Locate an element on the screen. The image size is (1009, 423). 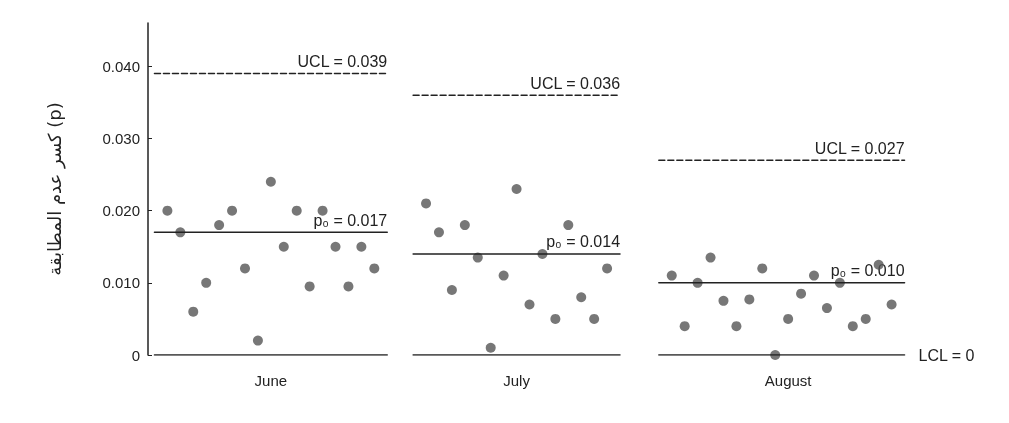
annotation: UCL = 0.027 is located at coordinates (859, 148).